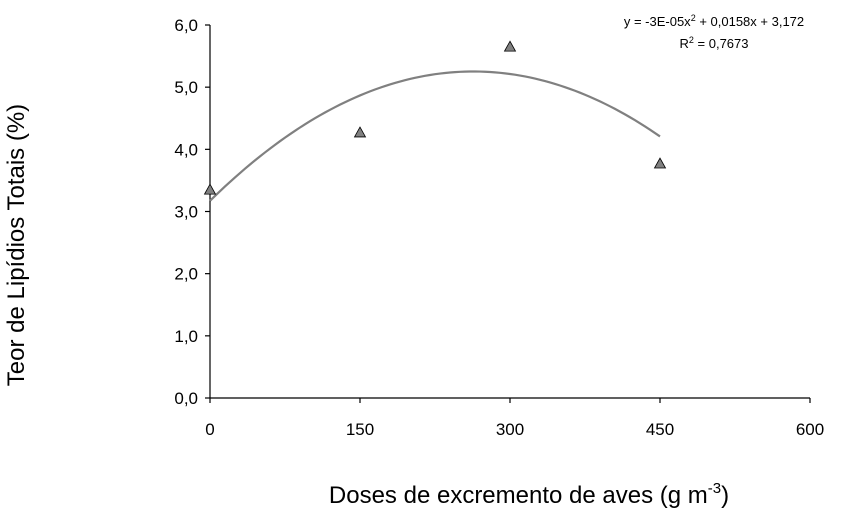 This screenshot has height=529, width=846. What do you see at coordinates (186, 25) in the screenshot?
I see `y-tick-label: 6,0` at bounding box center [186, 25].